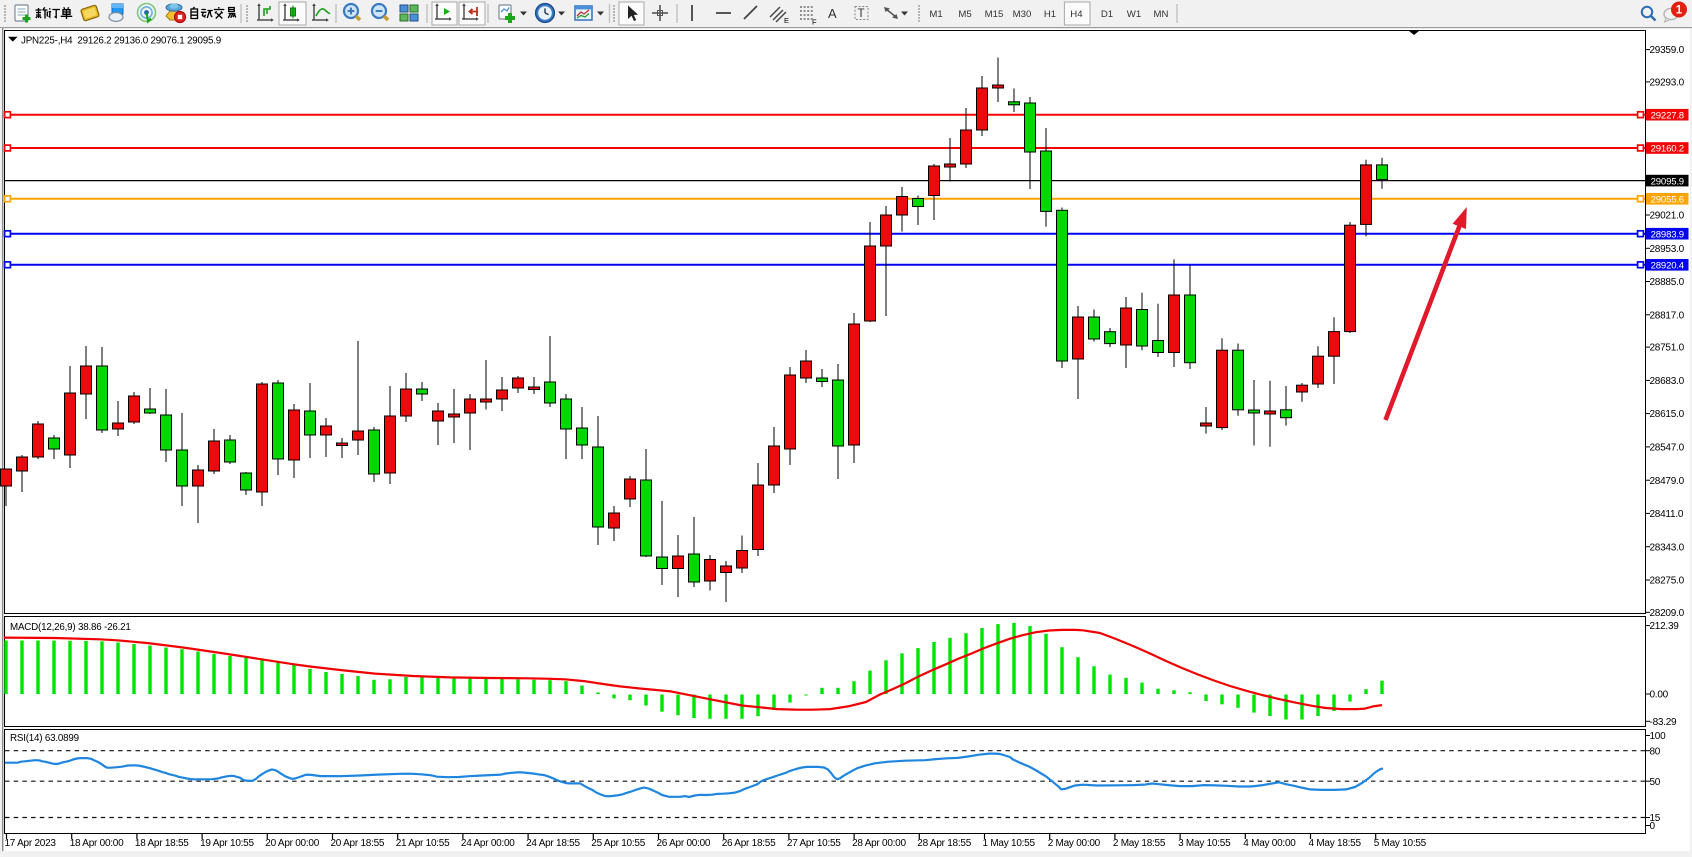 The height and width of the screenshot is (857, 1692). What do you see at coordinates (618, 843) in the screenshot?
I see `svg-text: 25 Apr 10:55` at bounding box center [618, 843].